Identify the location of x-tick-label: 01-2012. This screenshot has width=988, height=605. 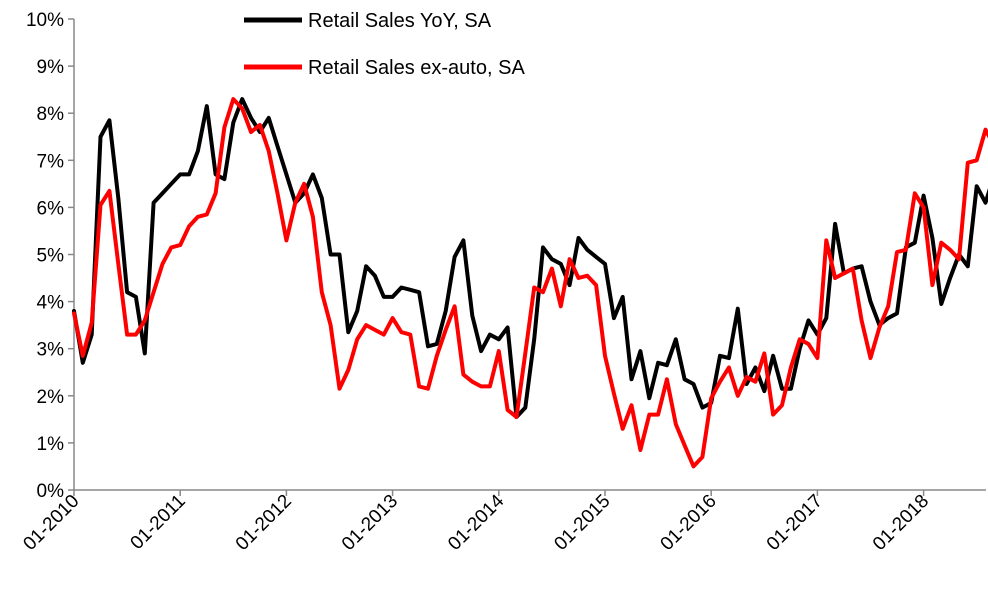
(264, 523).